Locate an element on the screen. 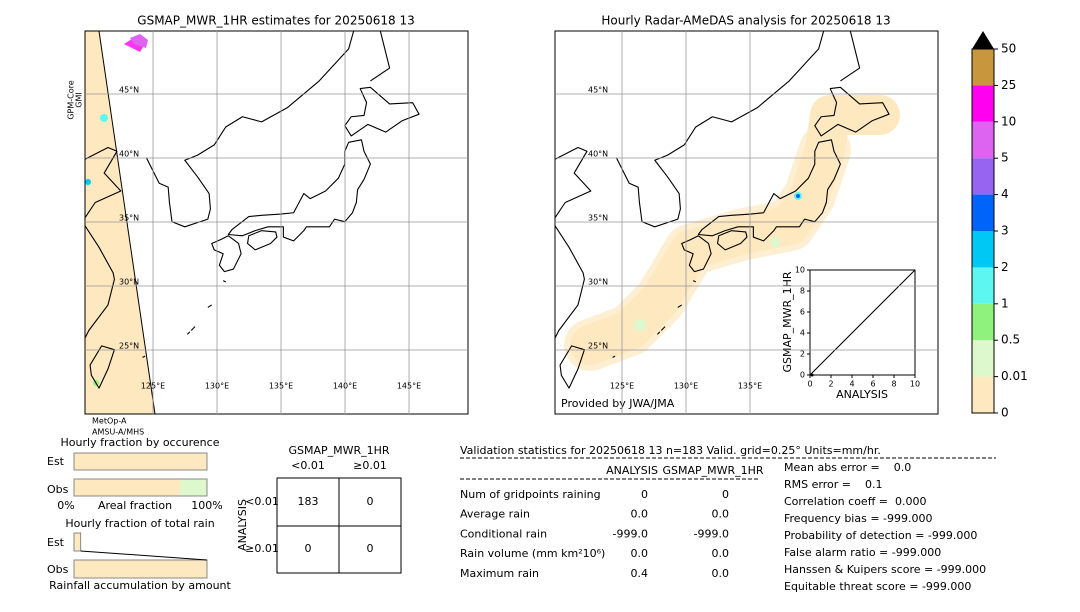 This screenshot has width=1080, height=612. fraction-x-label: Rainfall accumulation by amount is located at coordinates (140, 585).